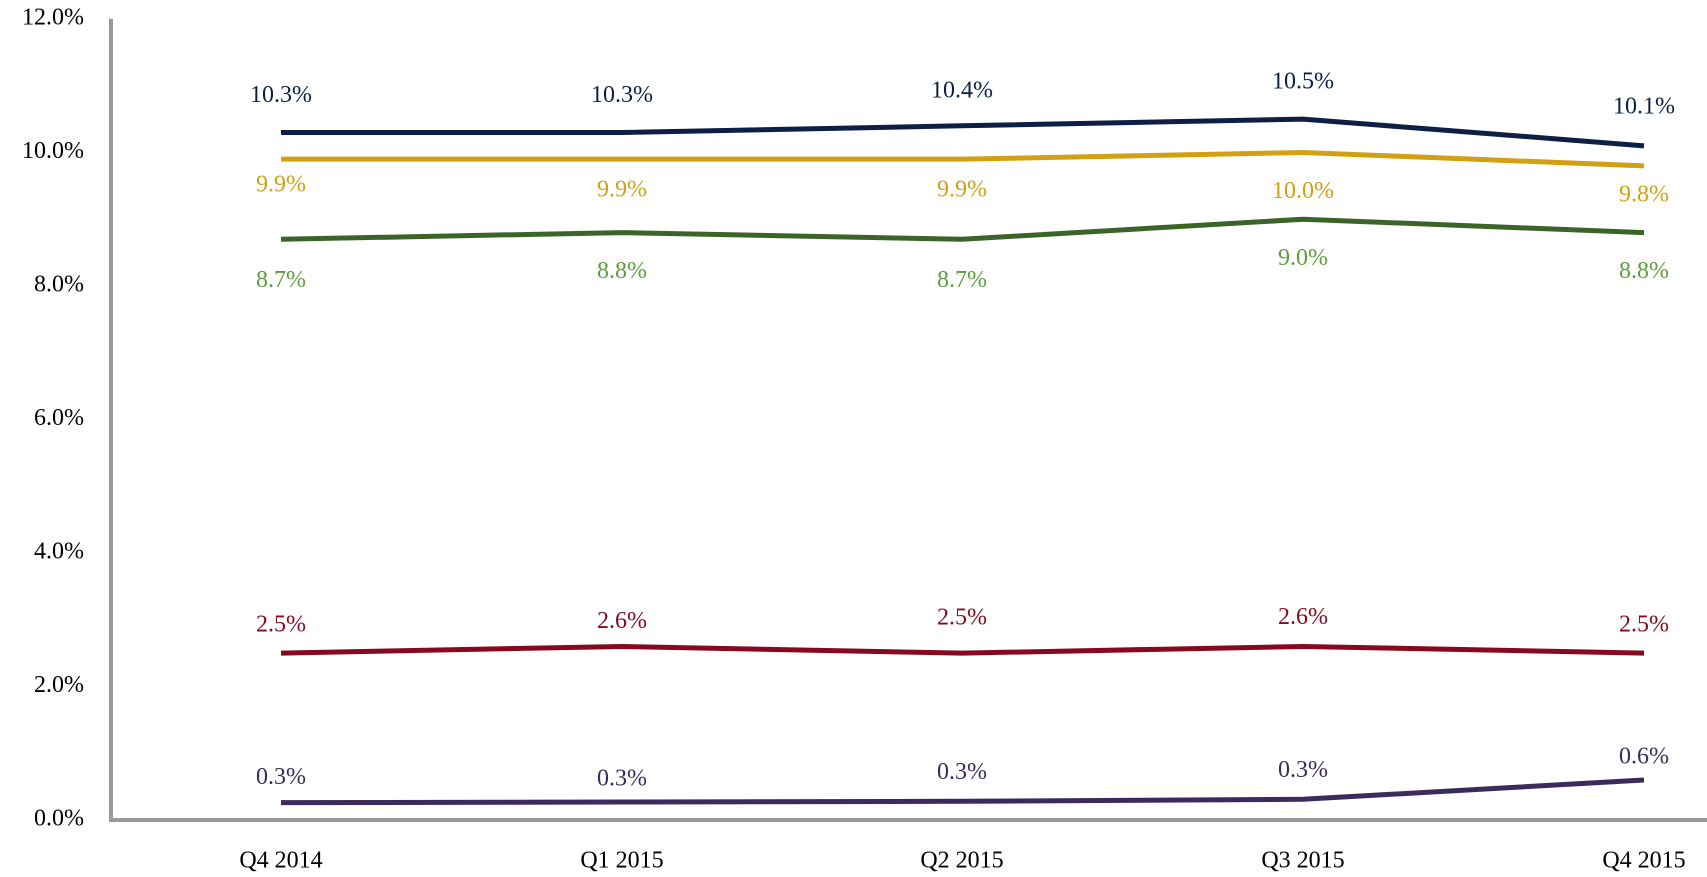 The height and width of the screenshot is (877, 1707). What do you see at coordinates (1303, 258) in the screenshot?
I see `data-label: 9.0%` at bounding box center [1303, 258].